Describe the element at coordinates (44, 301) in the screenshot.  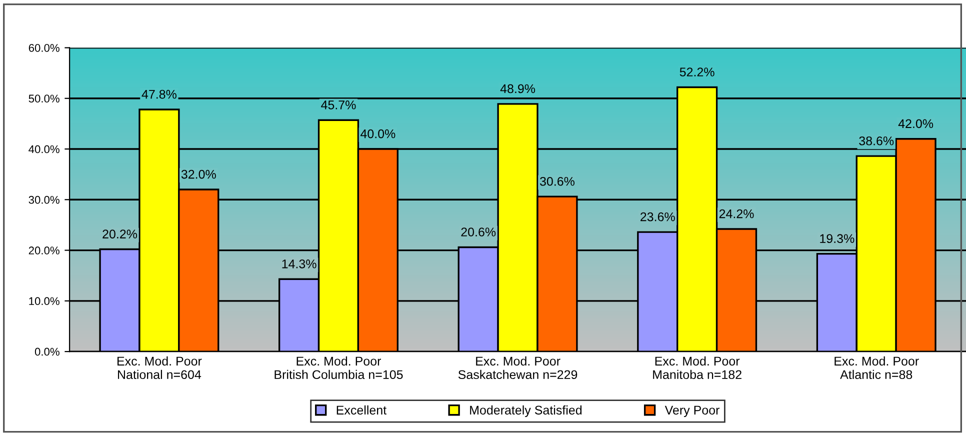
I see `y-tick-label: 10.0%` at that location.